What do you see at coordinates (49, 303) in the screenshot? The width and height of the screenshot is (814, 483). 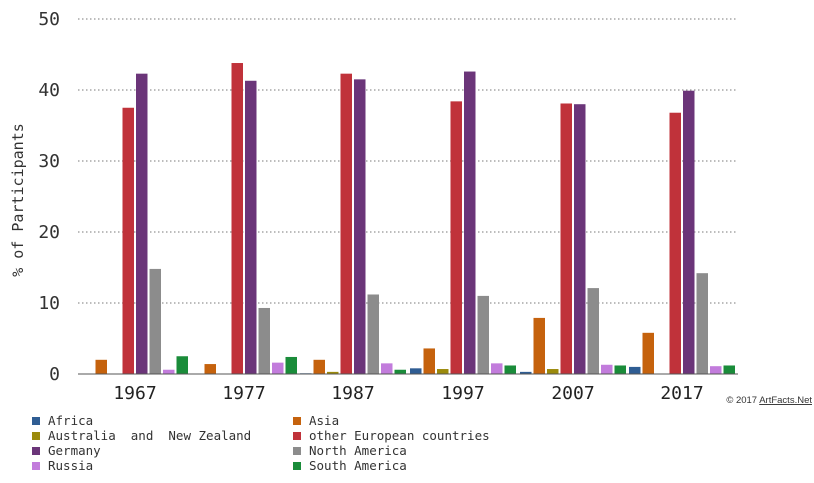 I see `y-tick-label: 10` at bounding box center [49, 303].